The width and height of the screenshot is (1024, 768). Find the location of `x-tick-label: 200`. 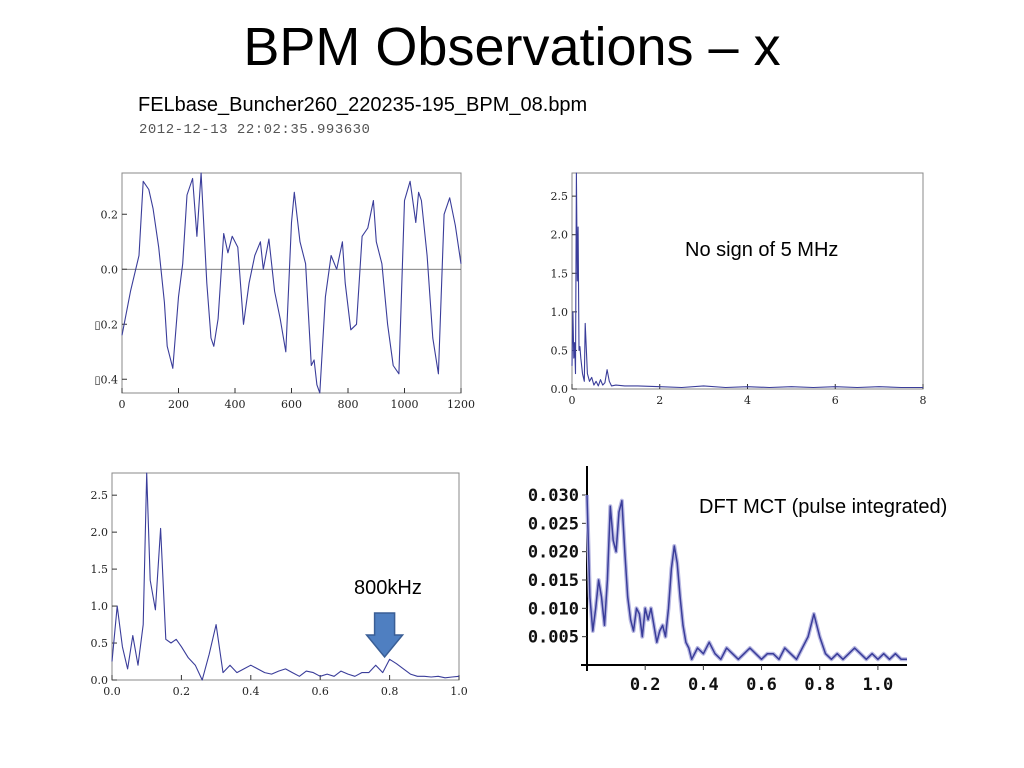

x-tick-label: 200 is located at coordinates (178, 404).